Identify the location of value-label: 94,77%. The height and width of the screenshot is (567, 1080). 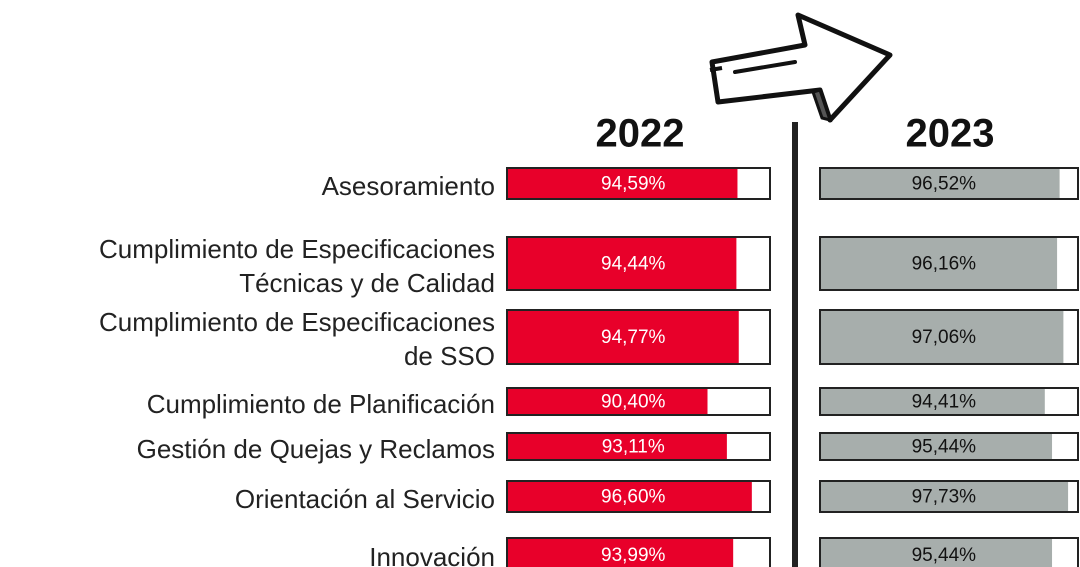
(633, 337).